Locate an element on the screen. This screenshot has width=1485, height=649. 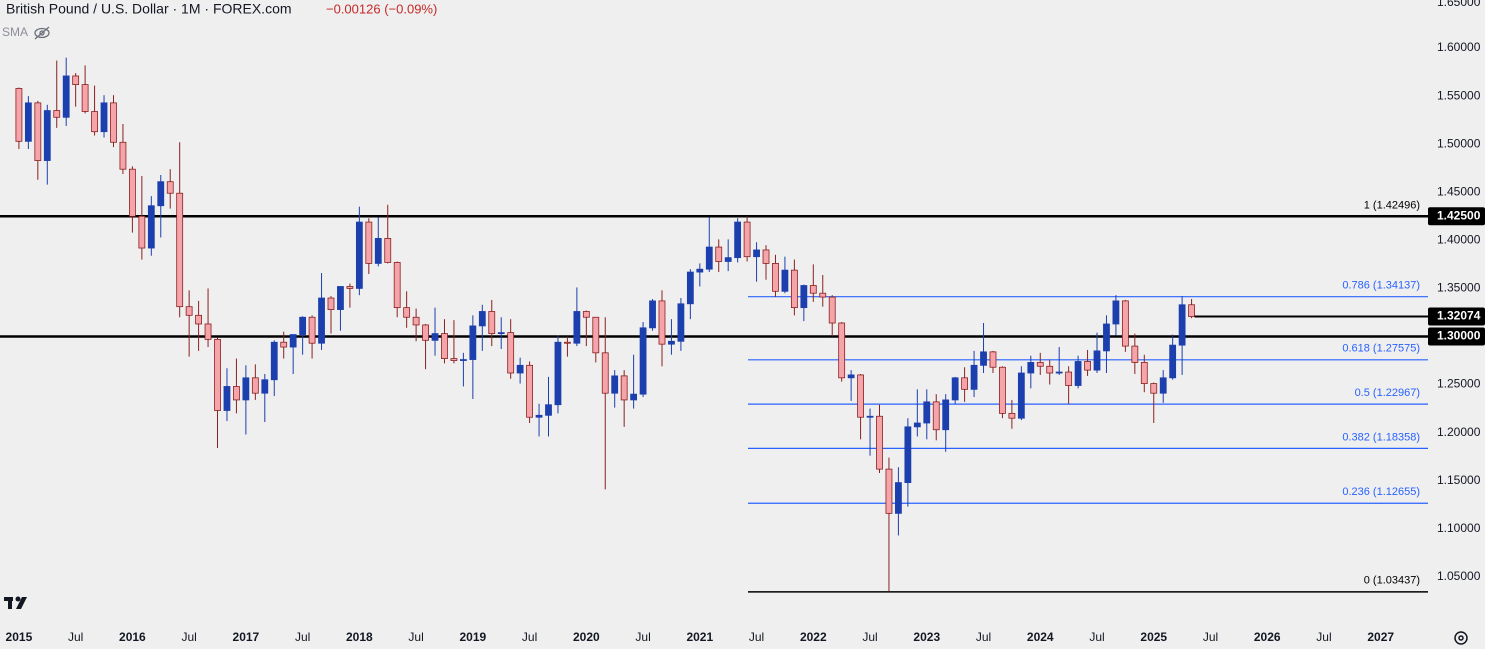
x-tick-label: 2027 is located at coordinates (1380, 637).